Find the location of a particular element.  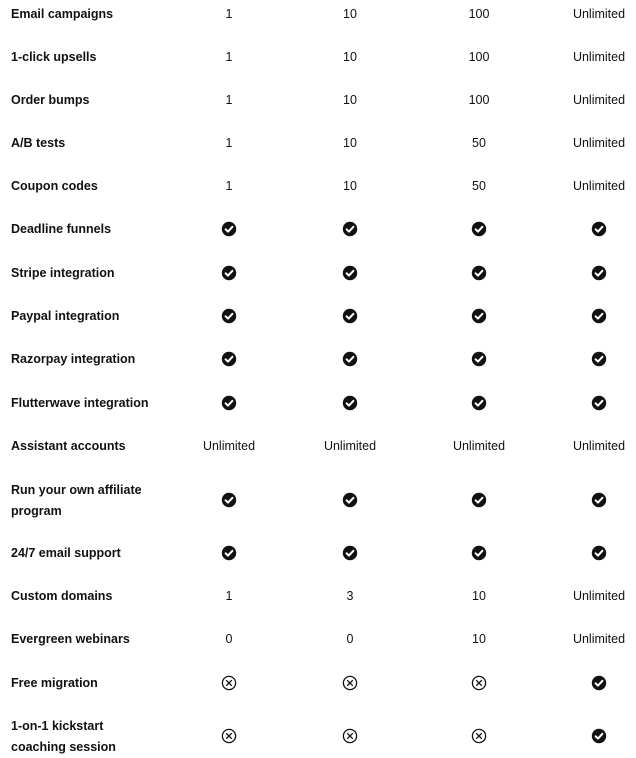

feature-label: Order bumps is located at coordinates (50, 100).